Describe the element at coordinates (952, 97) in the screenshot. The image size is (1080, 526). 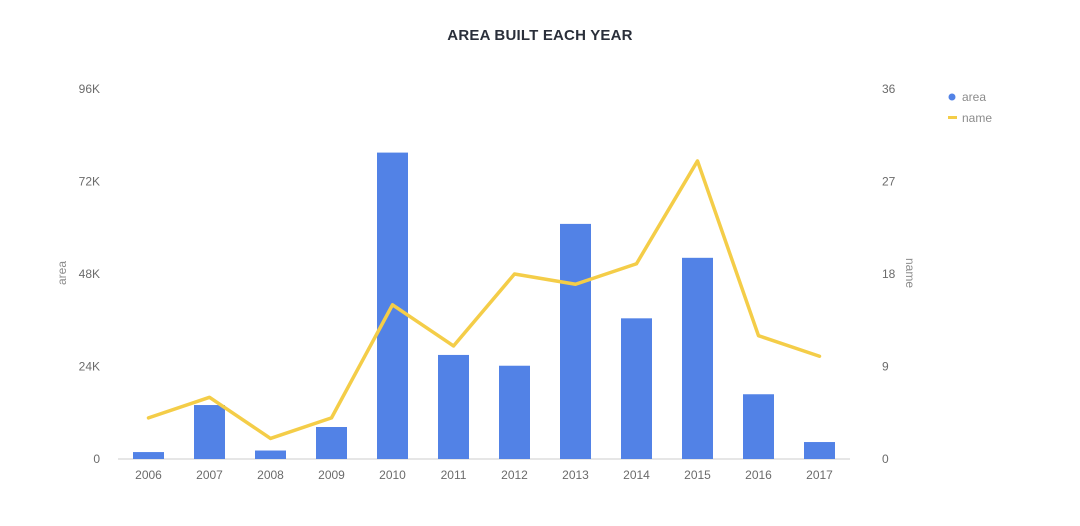
I see `legend-area-swatch` at that location.